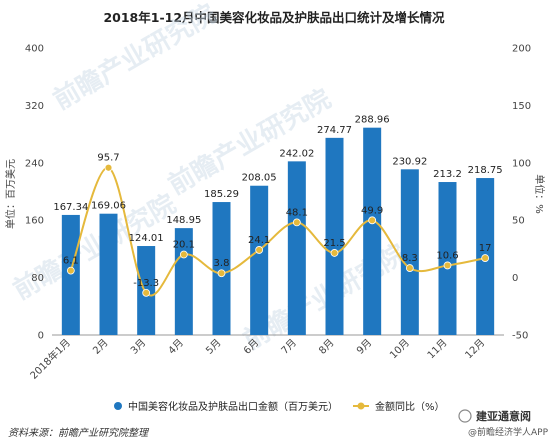  What do you see at coordinates (176, 347) in the screenshot?
I see `x-tick-label: 4月` at bounding box center [176, 347].